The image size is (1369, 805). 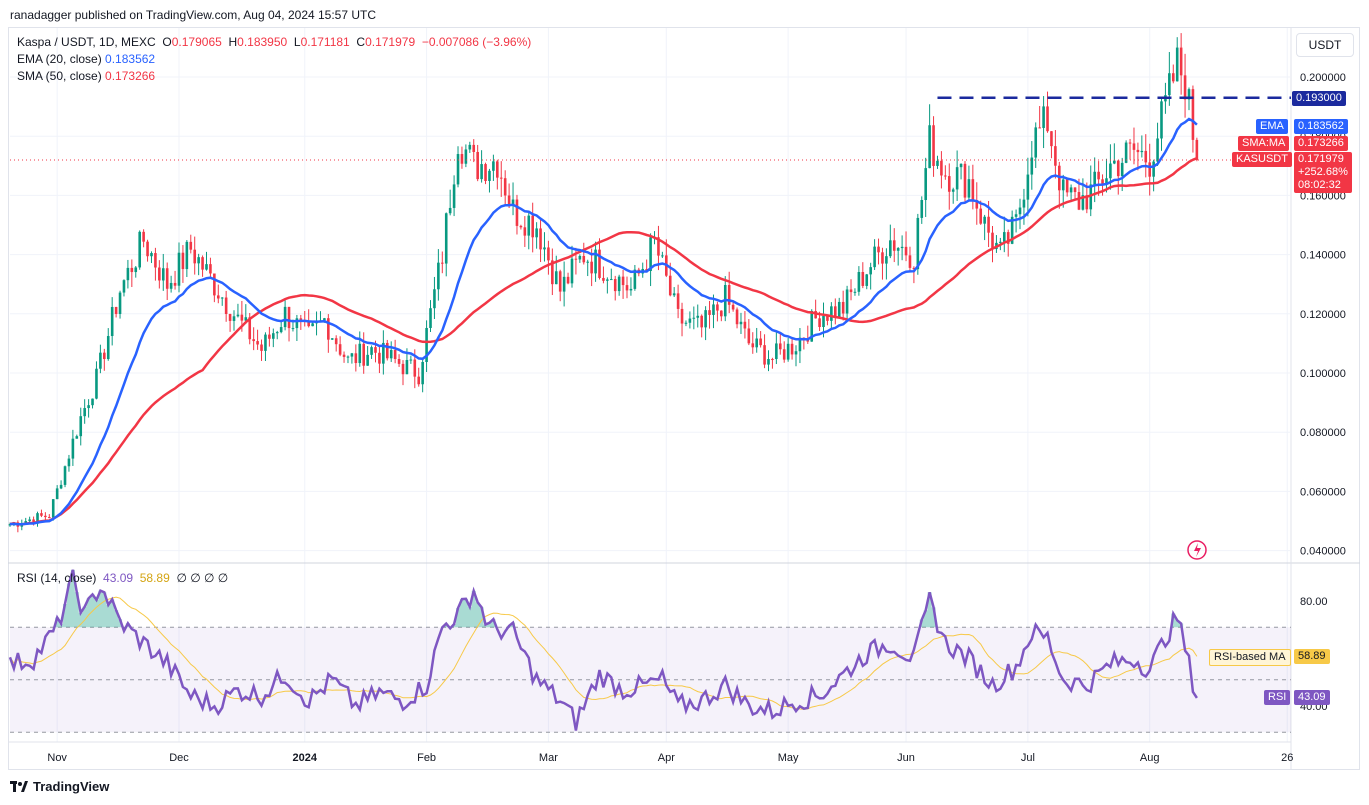 What do you see at coordinates (130, 59) in the screenshot?
I see `ema-value: 0.183562` at bounding box center [130, 59].